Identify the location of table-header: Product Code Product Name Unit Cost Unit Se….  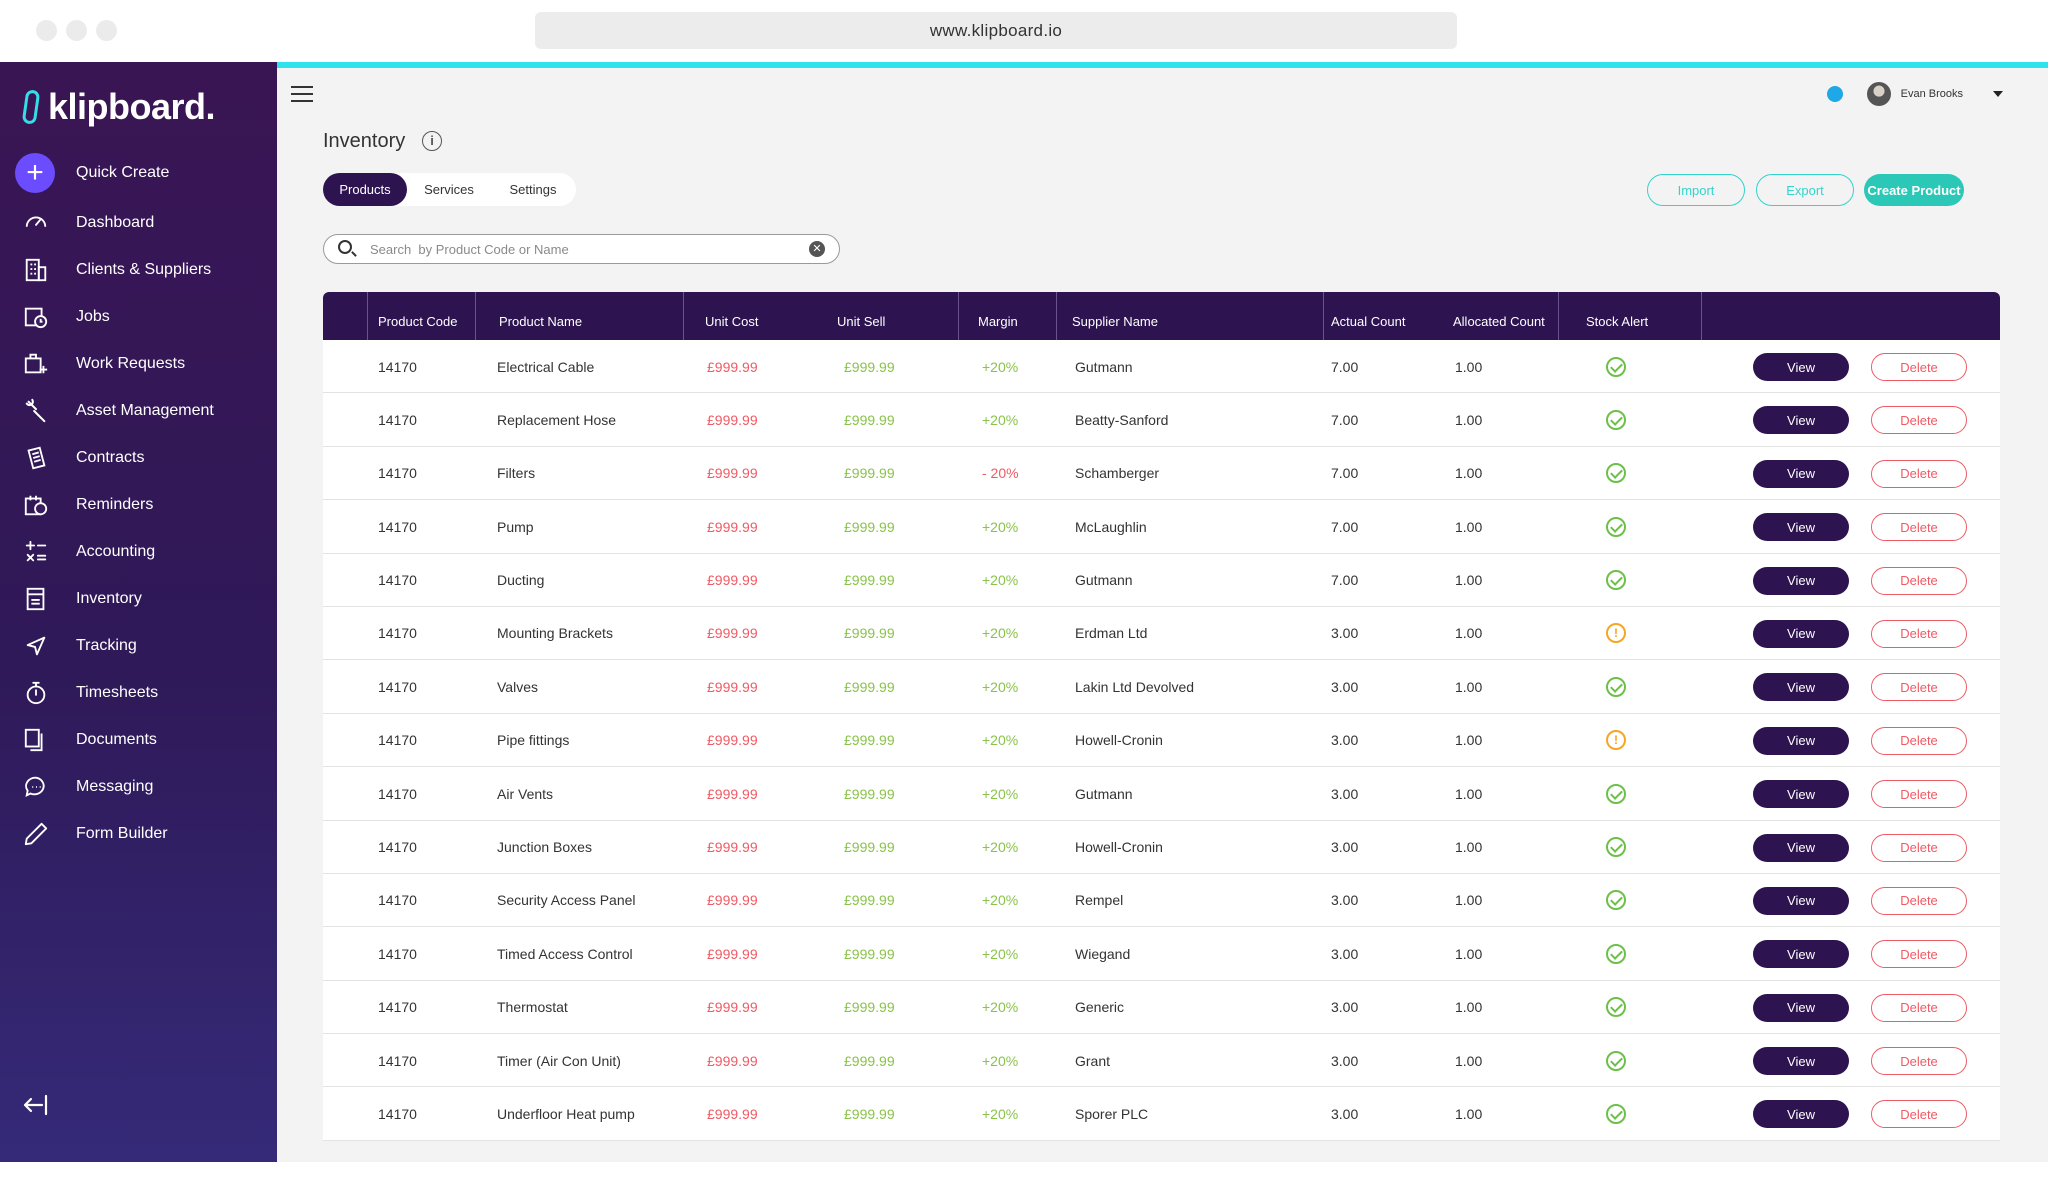
(1161, 316).